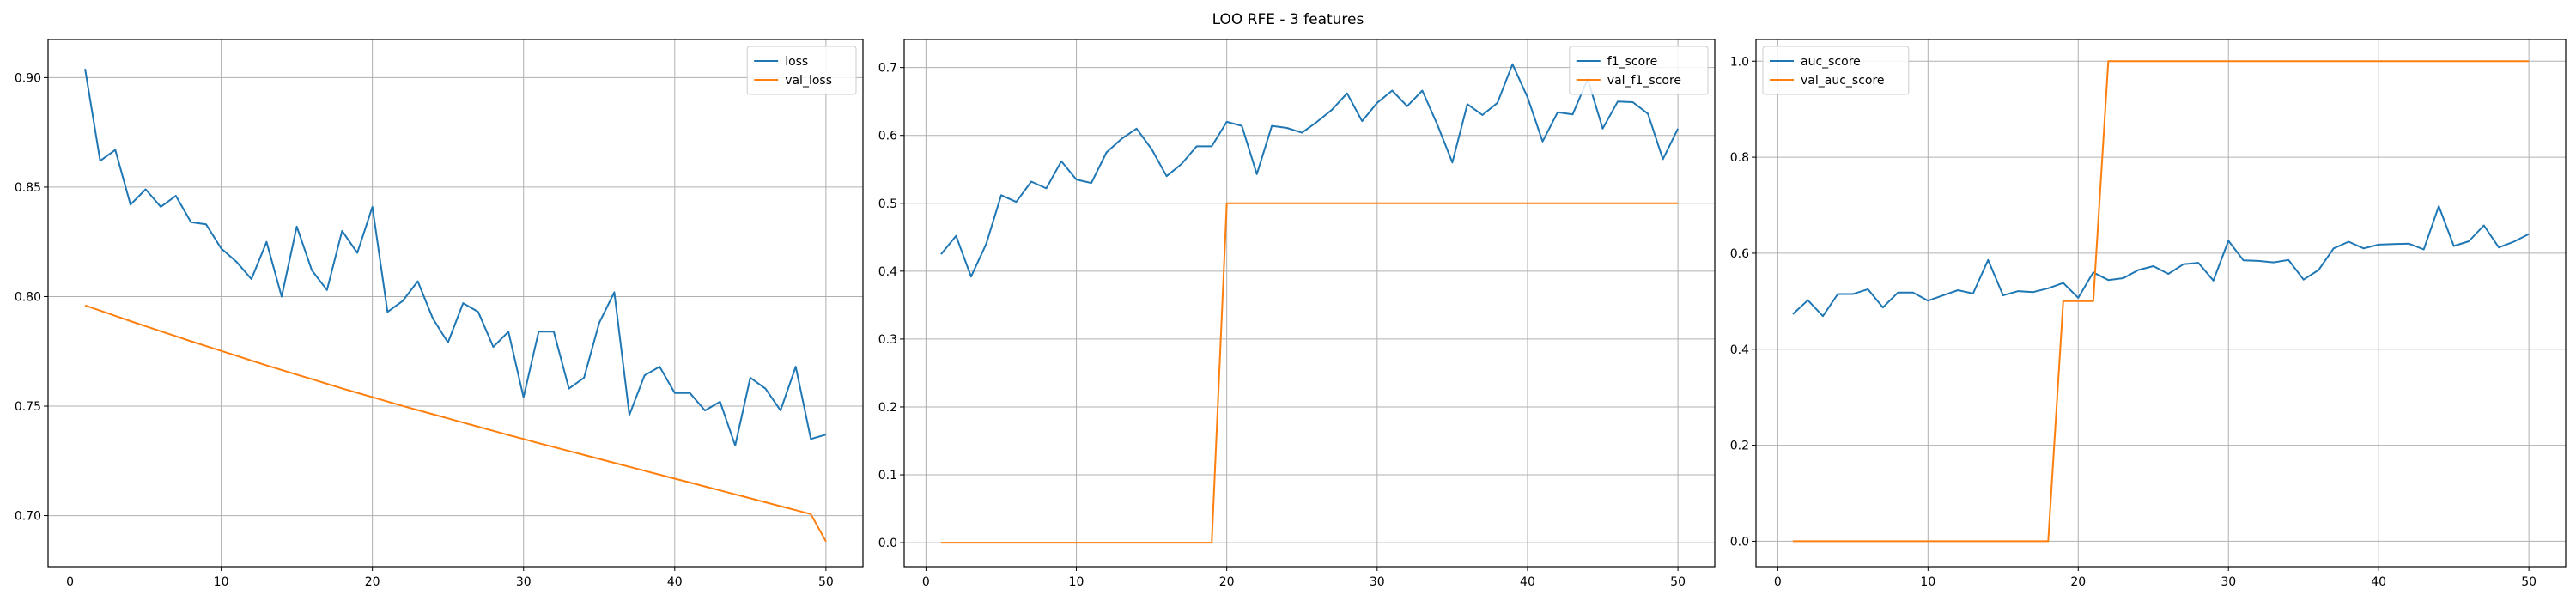  Describe the element at coordinates (1288, 20) in the screenshot. I see `figure-title: LOO RFE - 3 features` at that location.